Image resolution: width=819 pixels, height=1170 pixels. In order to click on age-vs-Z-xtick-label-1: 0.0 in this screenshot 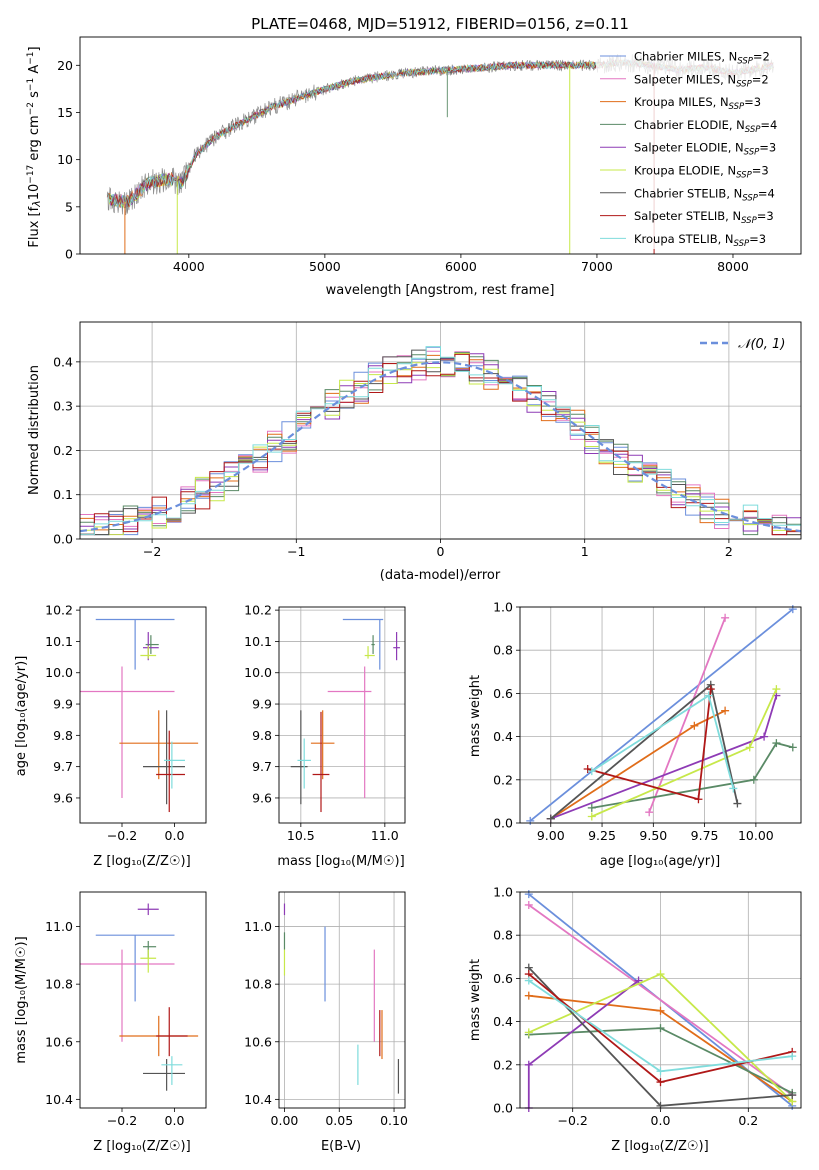, I will do `click(175, 835)`.